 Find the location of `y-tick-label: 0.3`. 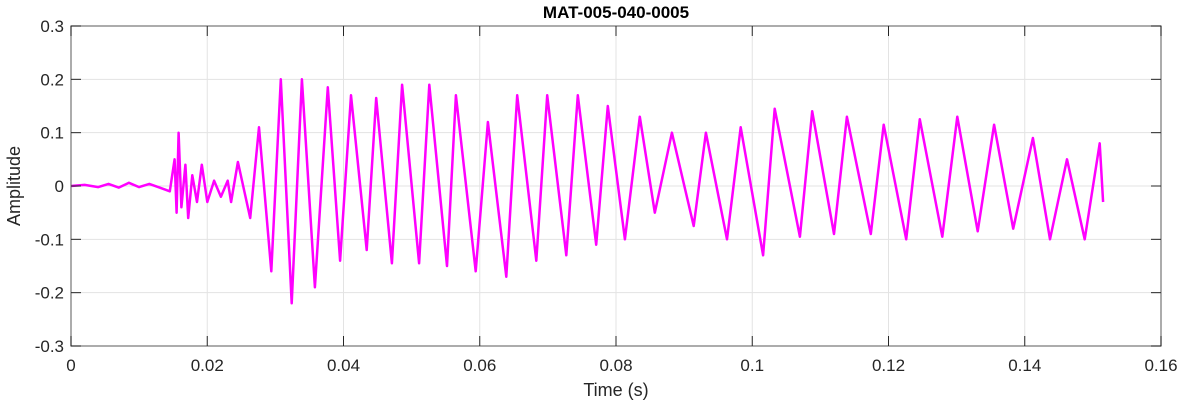

y-tick-label: 0.3 is located at coordinates (52, 26).